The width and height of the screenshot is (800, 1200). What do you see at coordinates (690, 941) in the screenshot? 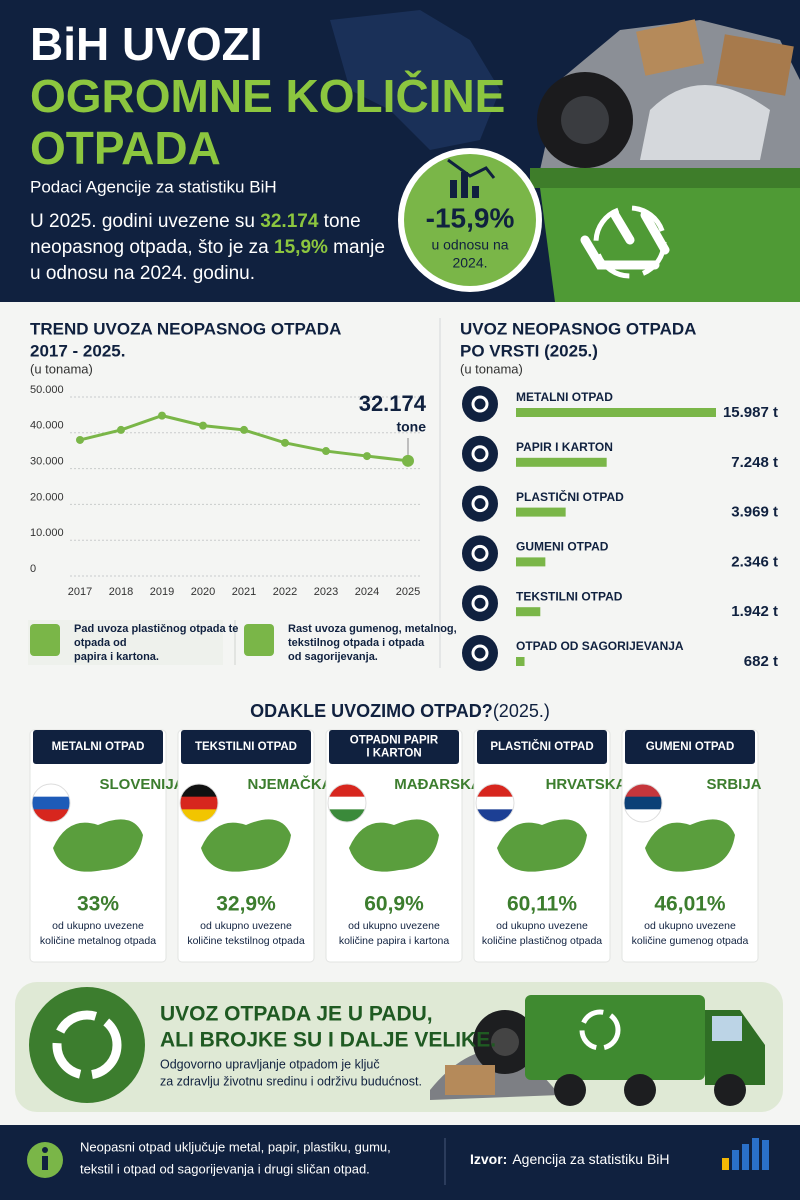
I see `card-description: količine gumenog otpada` at bounding box center [690, 941].